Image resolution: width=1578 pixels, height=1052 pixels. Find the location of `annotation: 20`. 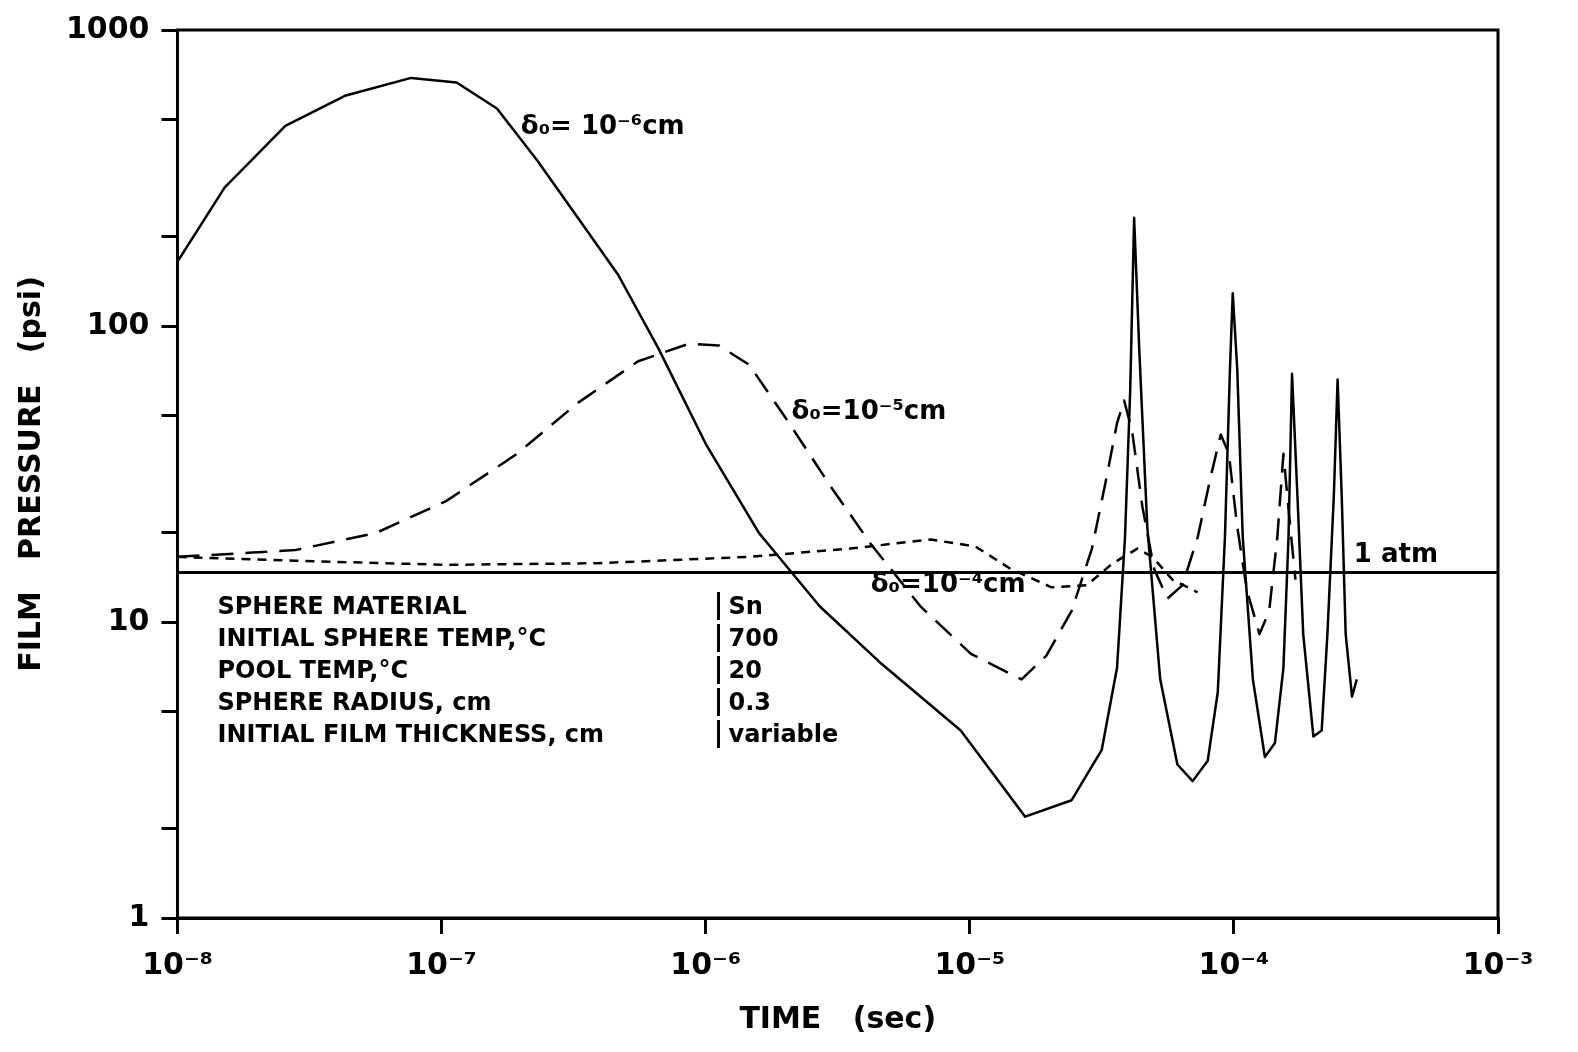

annotation: 20 is located at coordinates (802, 670).